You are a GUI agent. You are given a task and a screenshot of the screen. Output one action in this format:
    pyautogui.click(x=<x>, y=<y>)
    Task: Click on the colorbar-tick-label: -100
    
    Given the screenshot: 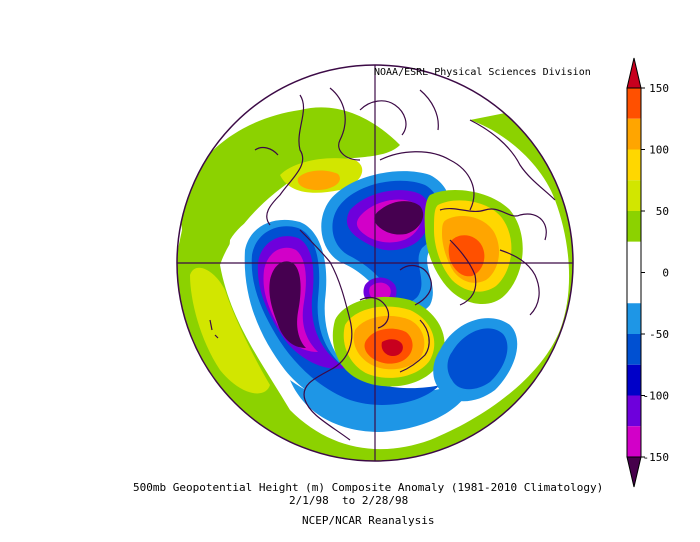 What is the action you would take?
    pyautogui.click(x=656, y=396)
    